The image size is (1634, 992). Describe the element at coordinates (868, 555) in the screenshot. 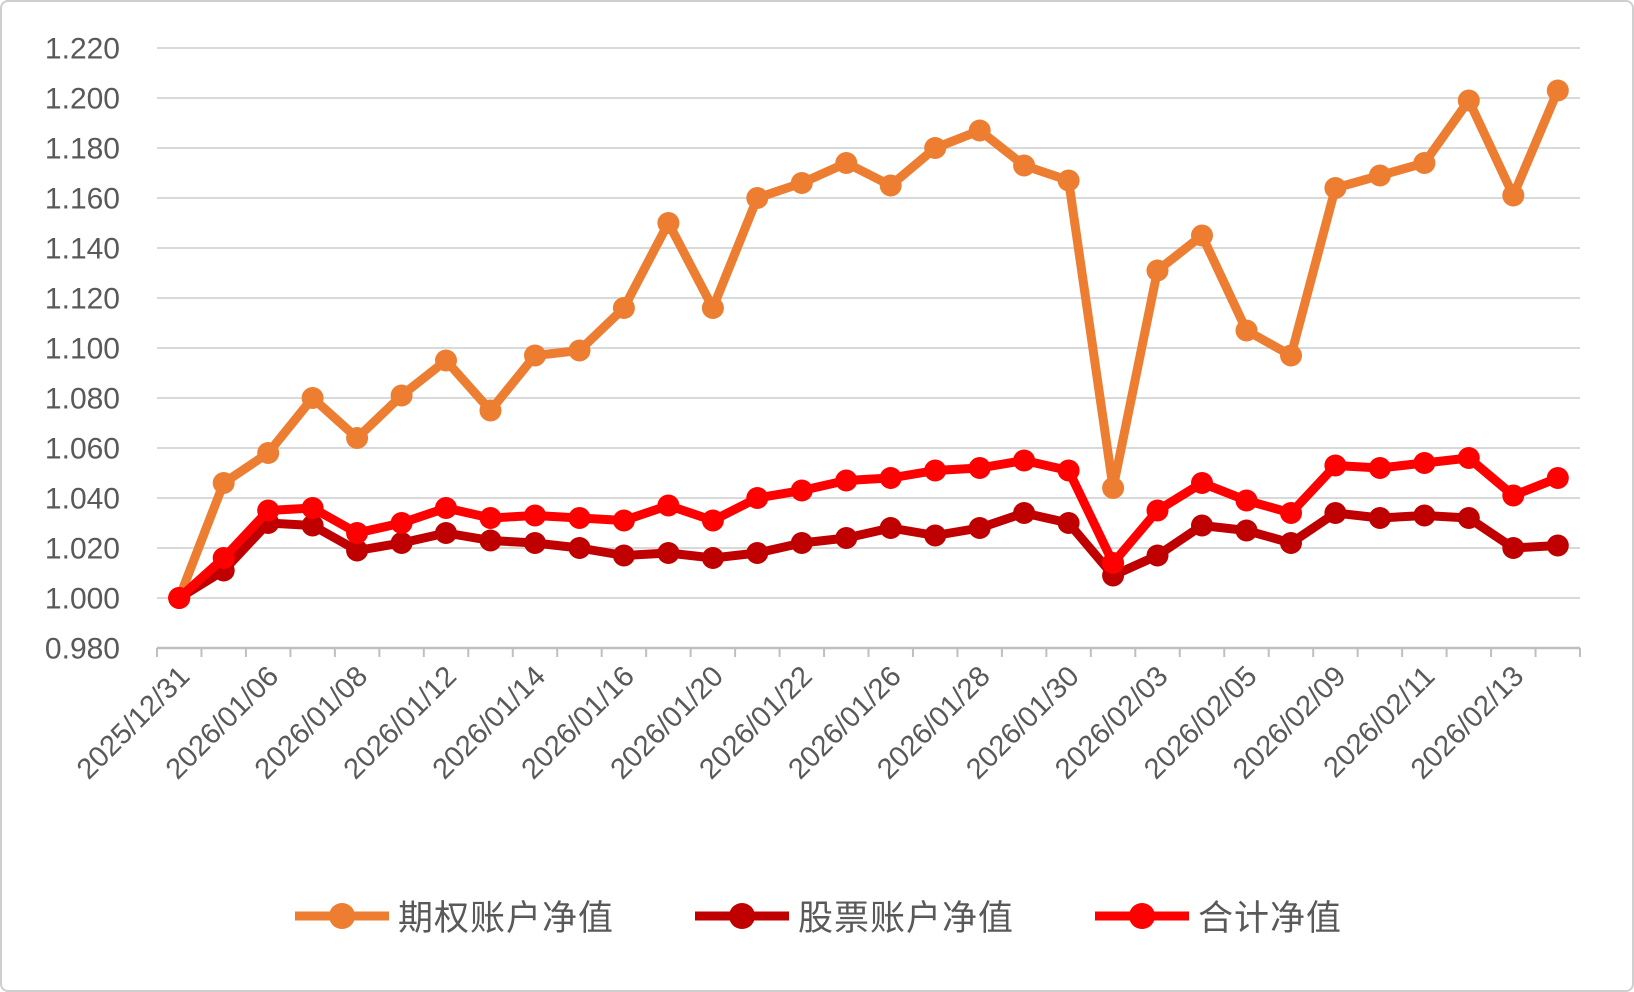

I see `series-1-line-group` at that location.